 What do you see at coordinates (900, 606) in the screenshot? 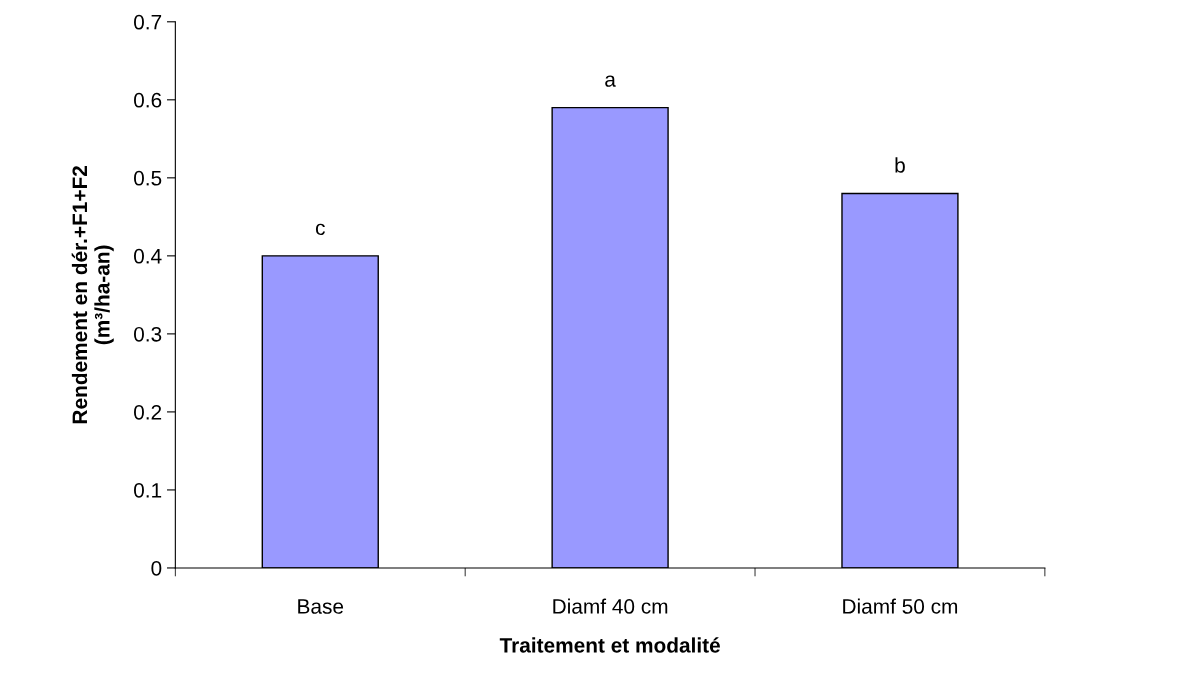
I see `x-tick-label: Diamf 50 cm` at bounding box center [900, 606].